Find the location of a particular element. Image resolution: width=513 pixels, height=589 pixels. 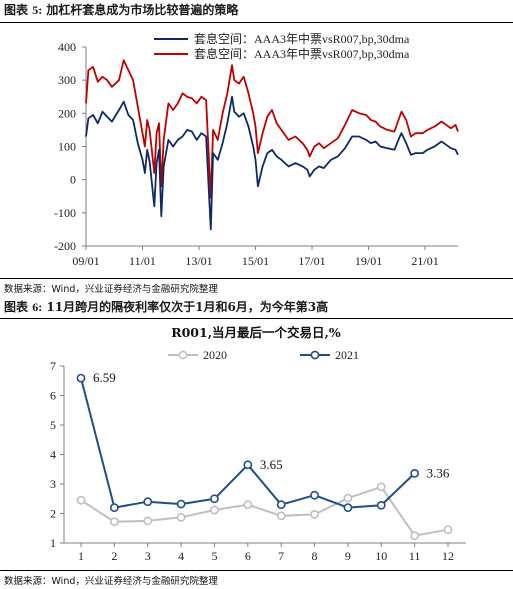

chart-2-x-tick-label: 3 is located at coordinates (148, 556).